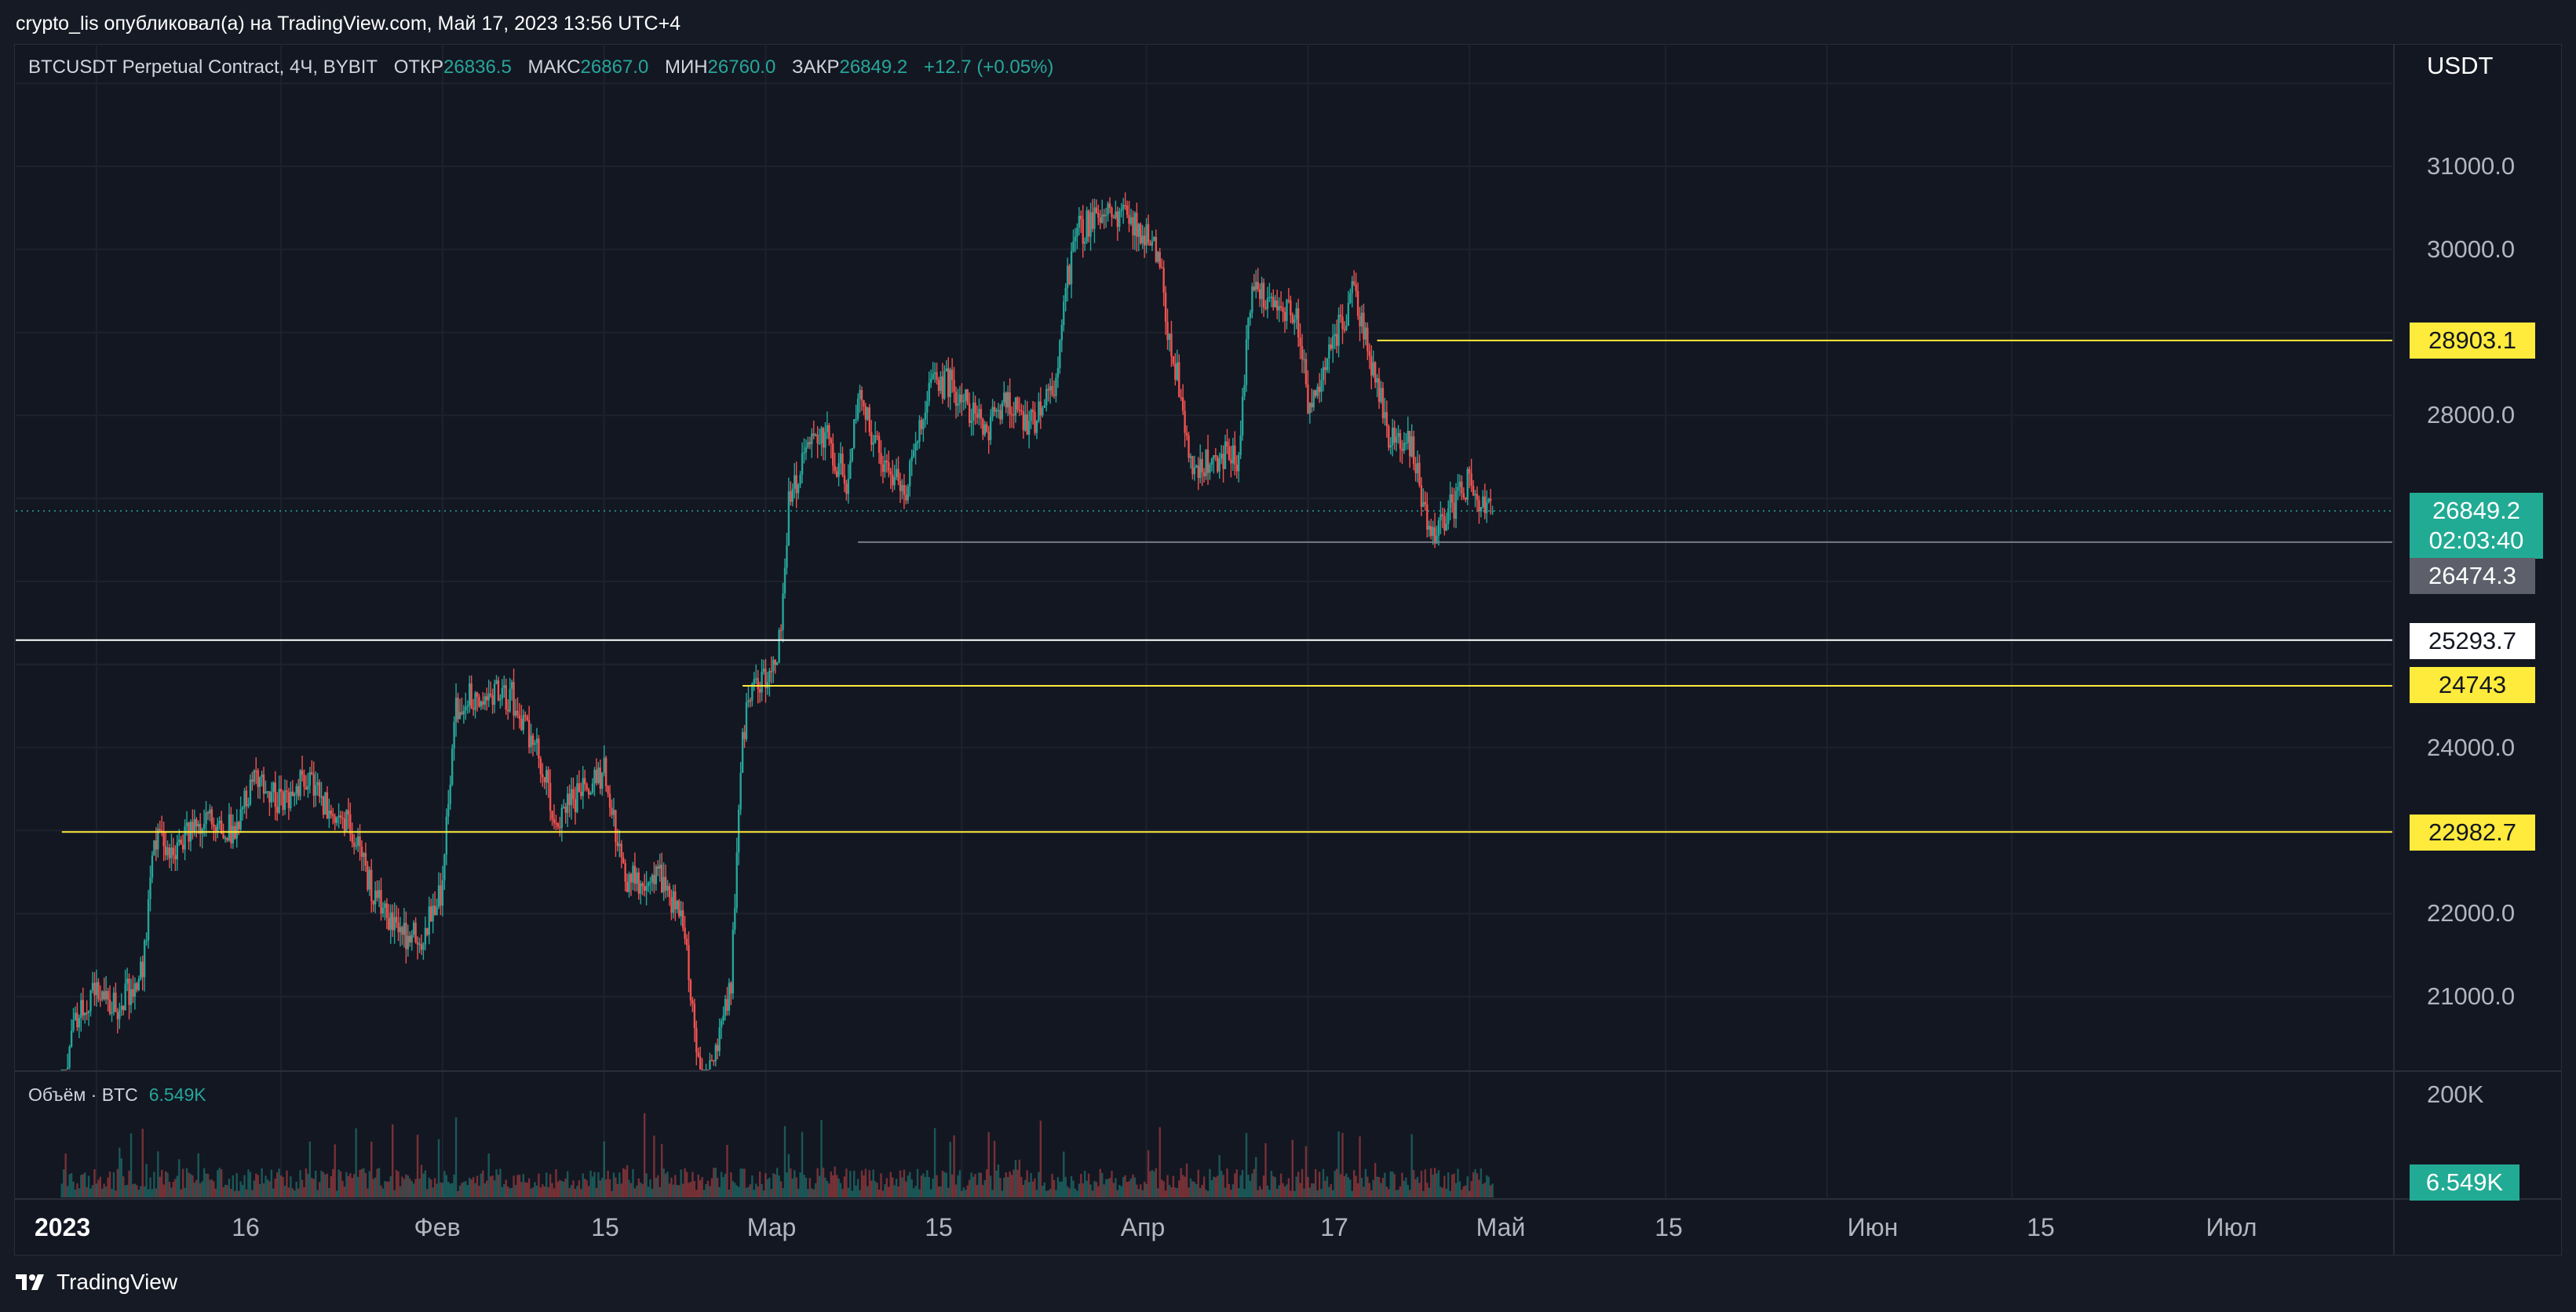 The width and height of the screenshot is (2576, 1312). I want to click on level-tag: 25293.7, so click(2472, 641).